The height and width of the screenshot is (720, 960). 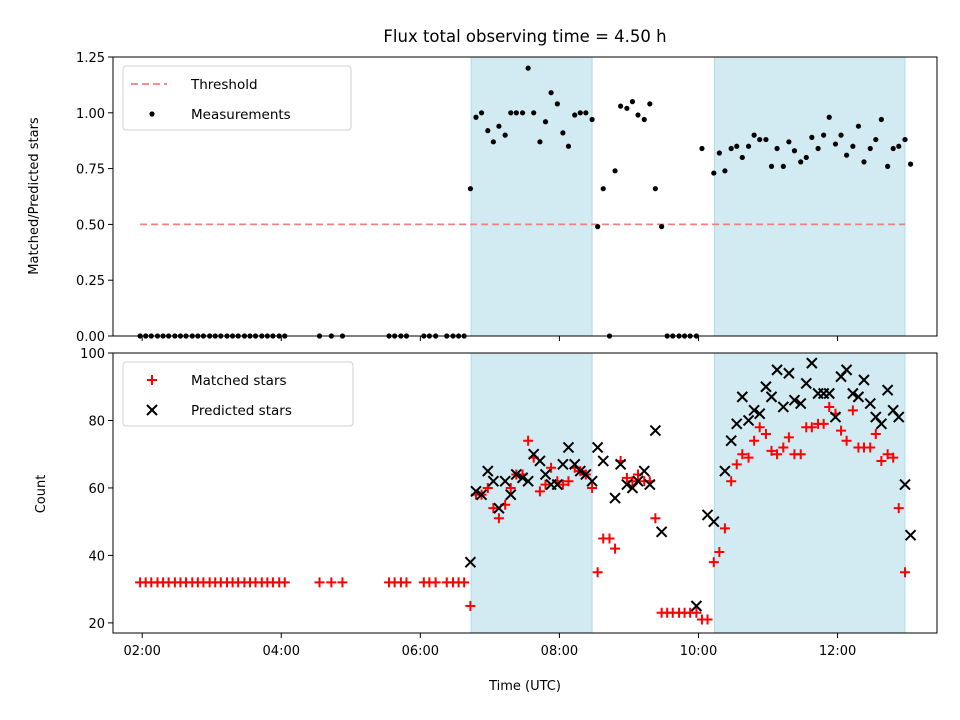 I want to click on x-axis-label: Time (UTC), so click(x=524, y=686).